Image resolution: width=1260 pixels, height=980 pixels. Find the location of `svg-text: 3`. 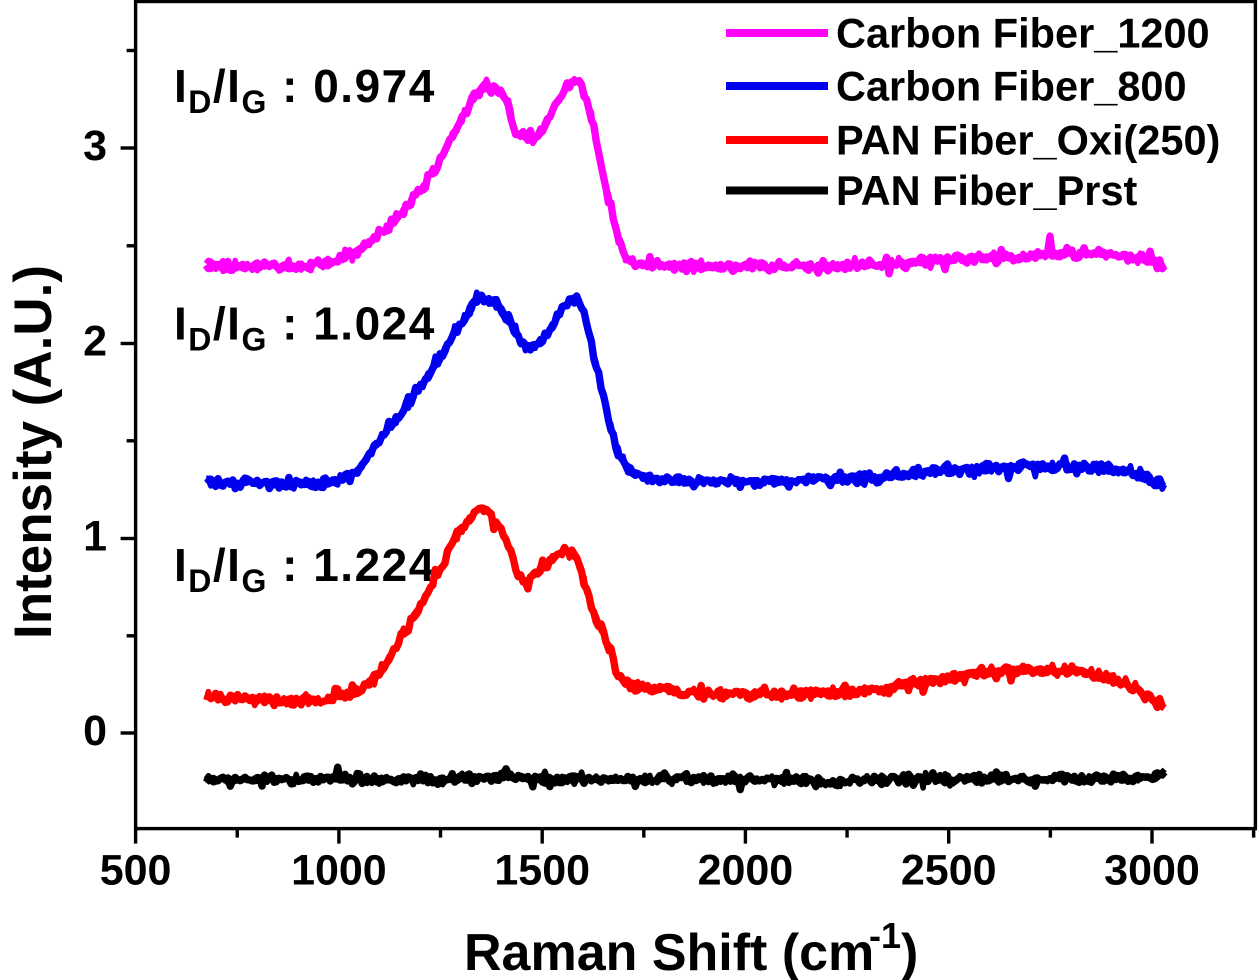

svg-text: 3 is located at coordinates (95, 146).